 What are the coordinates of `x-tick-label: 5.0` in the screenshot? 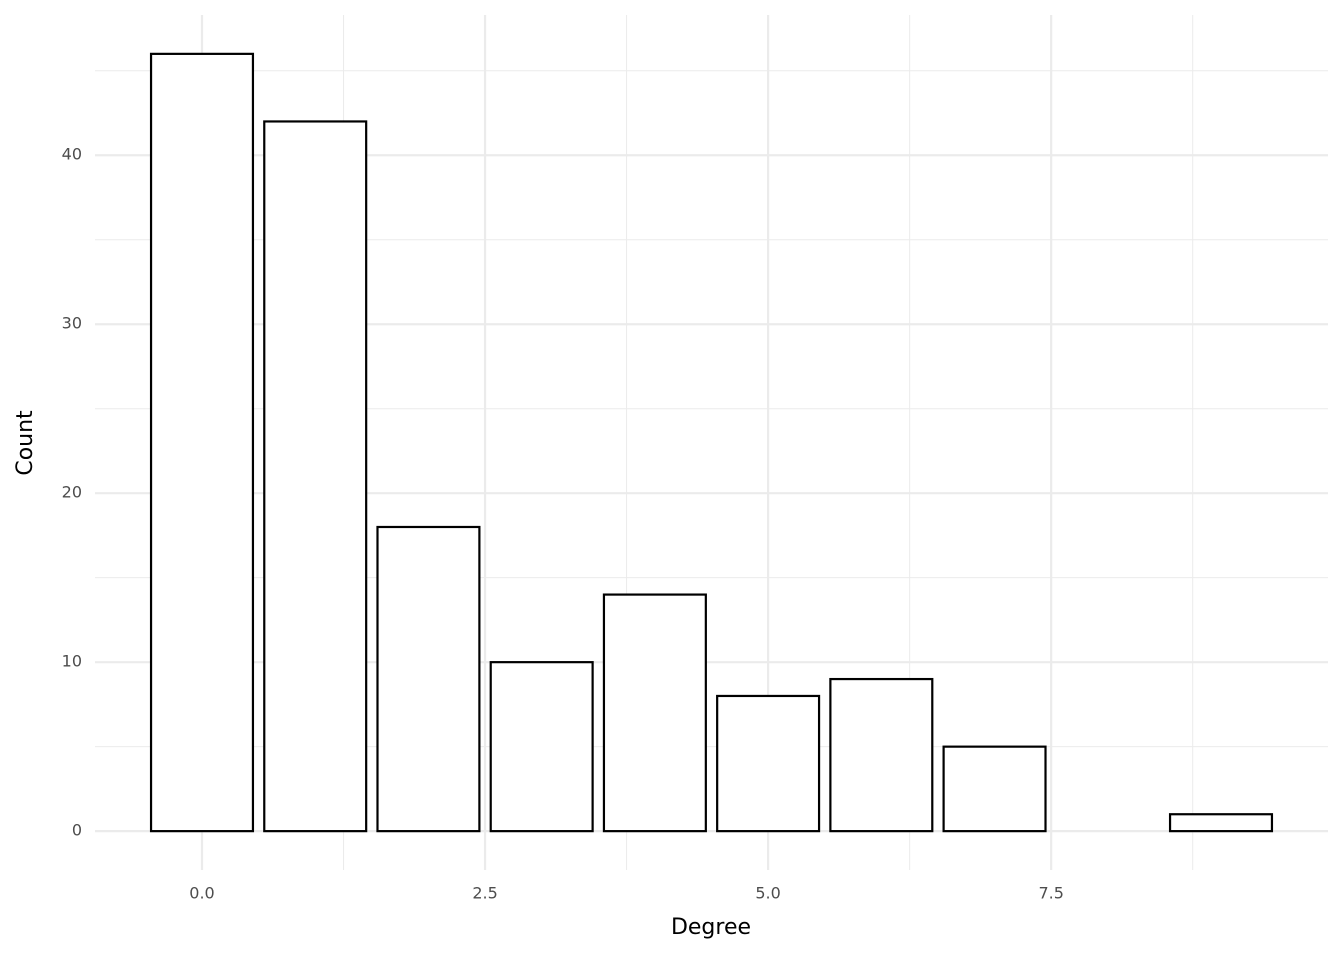 It's located at (767, 893).